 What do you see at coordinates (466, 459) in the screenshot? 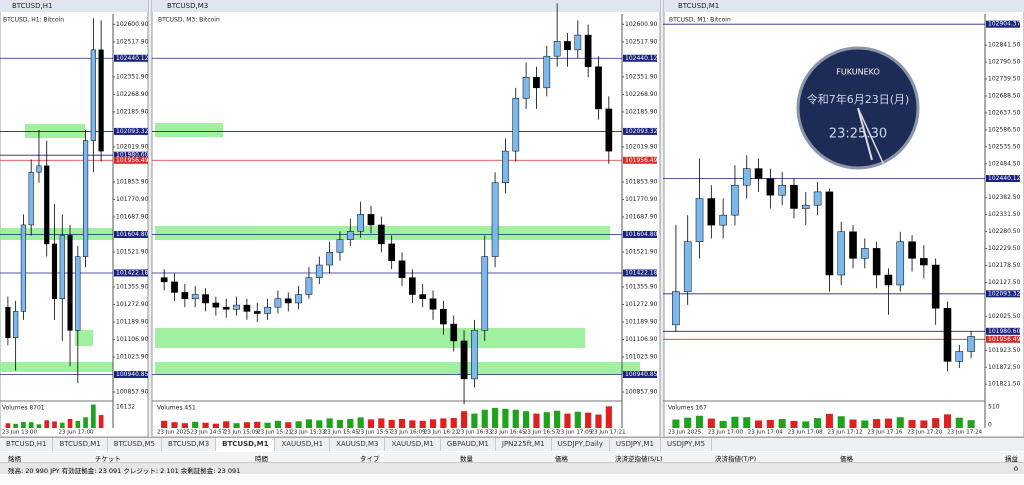
I see `column-header: 数量` at bounding box center [466, 459].